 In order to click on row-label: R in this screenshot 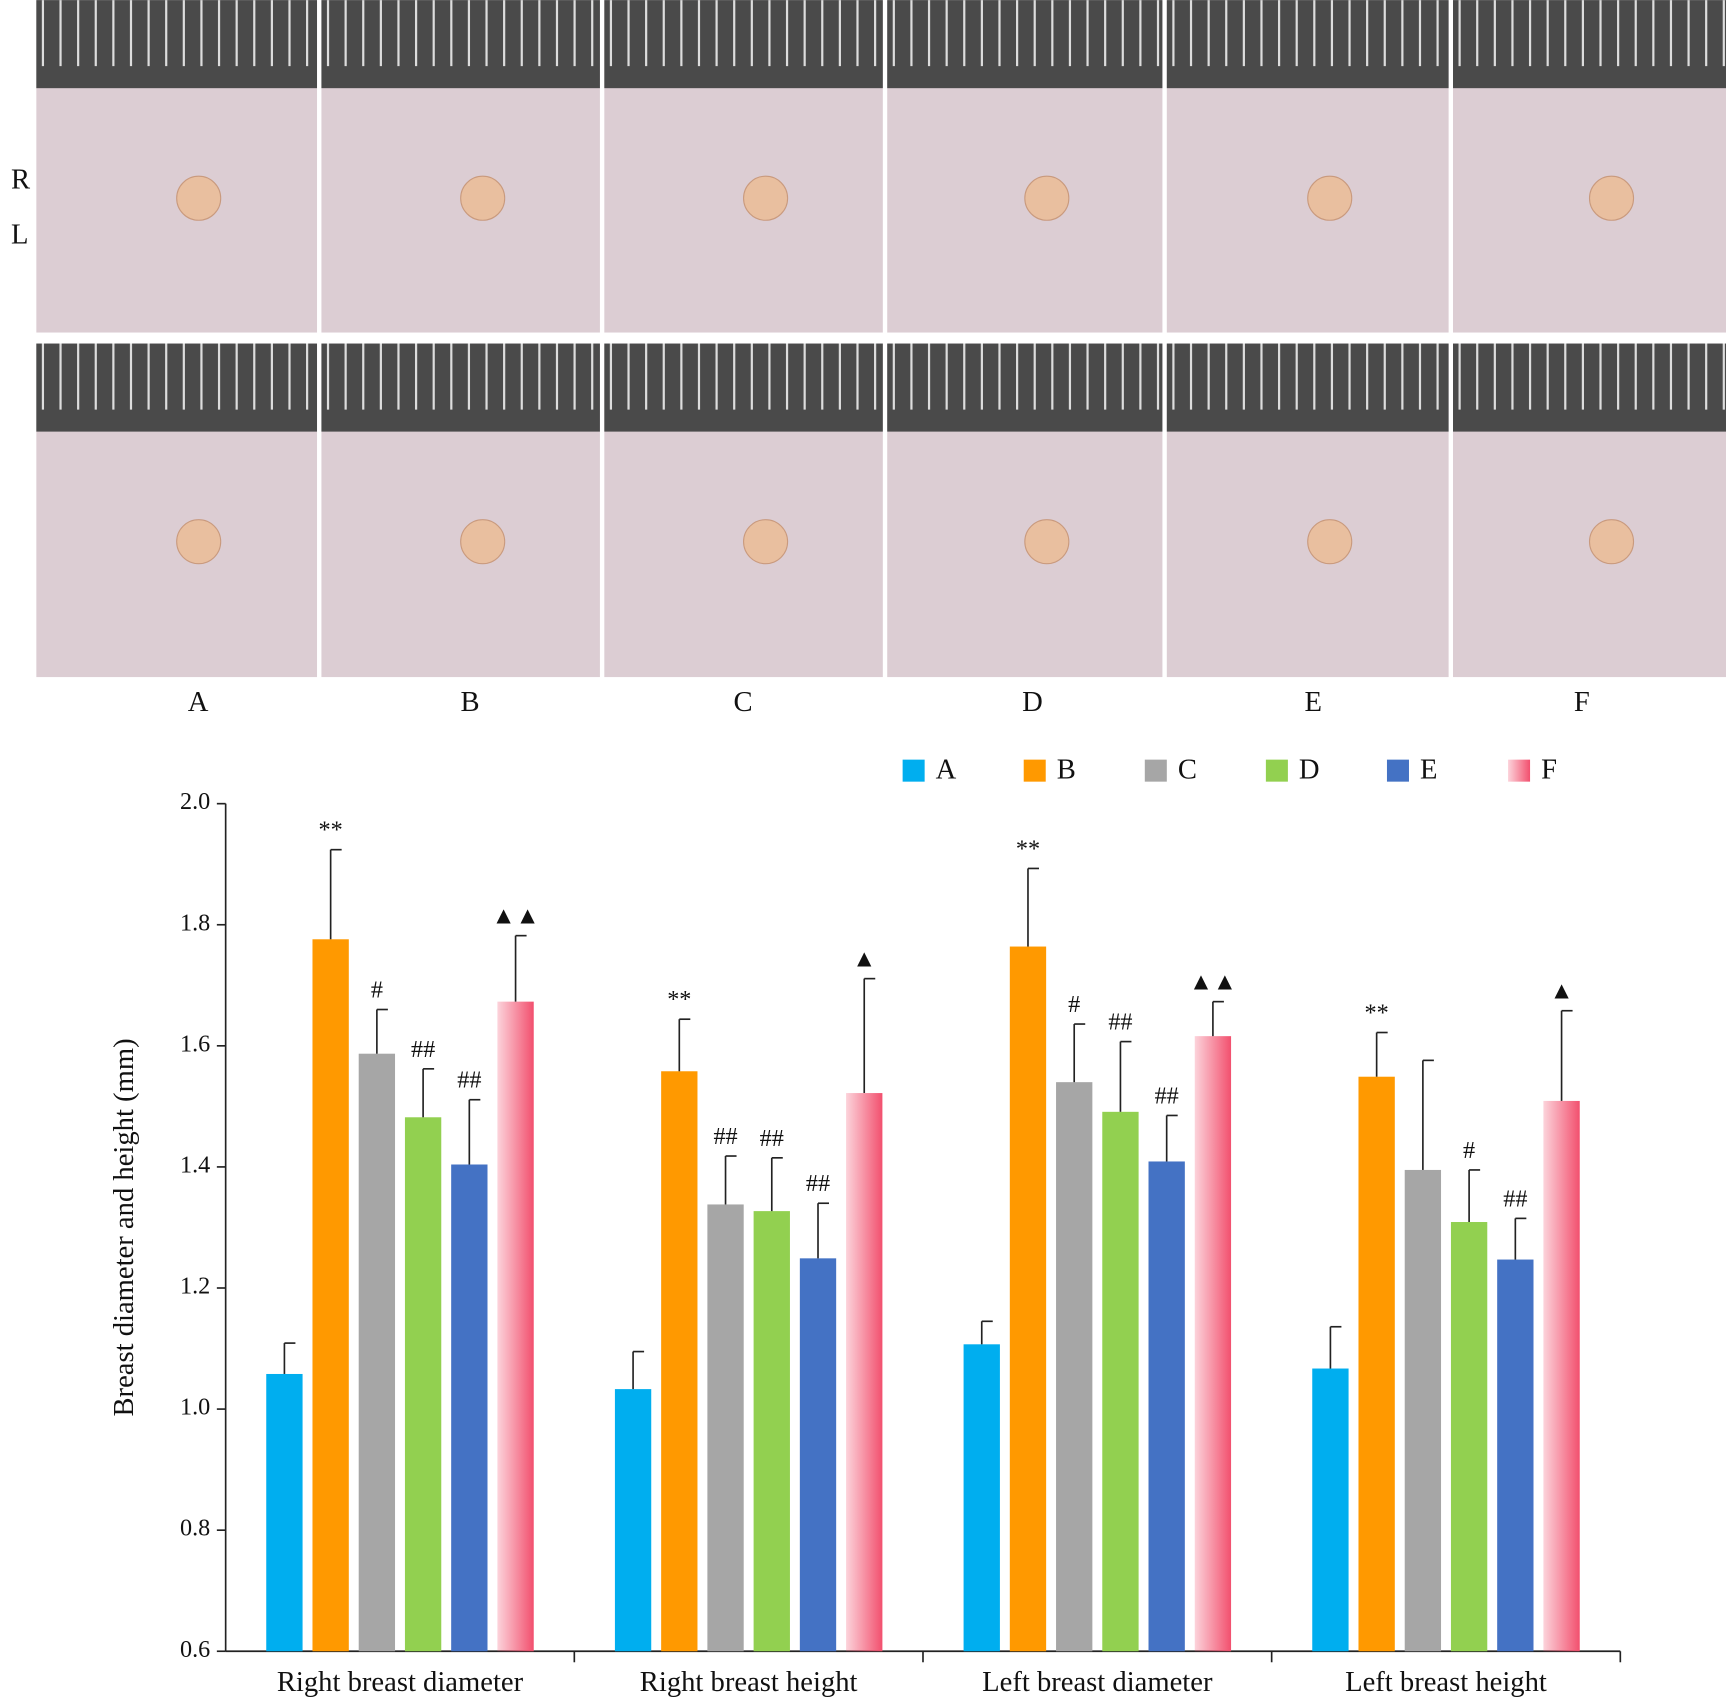, I will do `click(21, 179)`.